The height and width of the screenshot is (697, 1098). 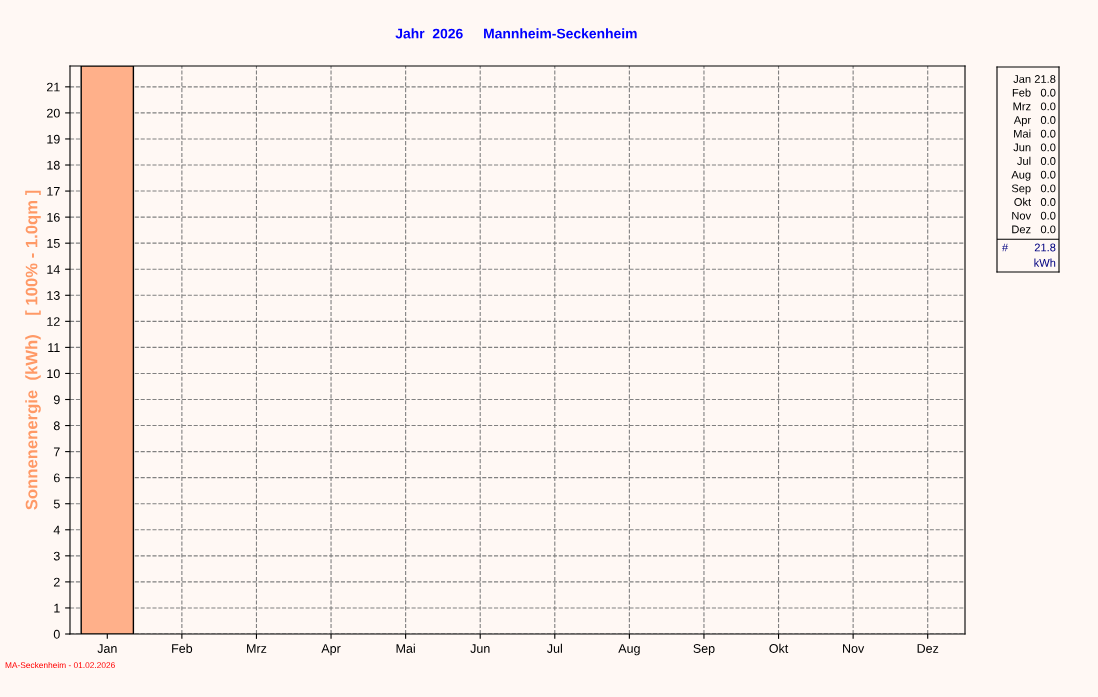 I want to click on category-label: Mrz, so click(x=1022, y=106).